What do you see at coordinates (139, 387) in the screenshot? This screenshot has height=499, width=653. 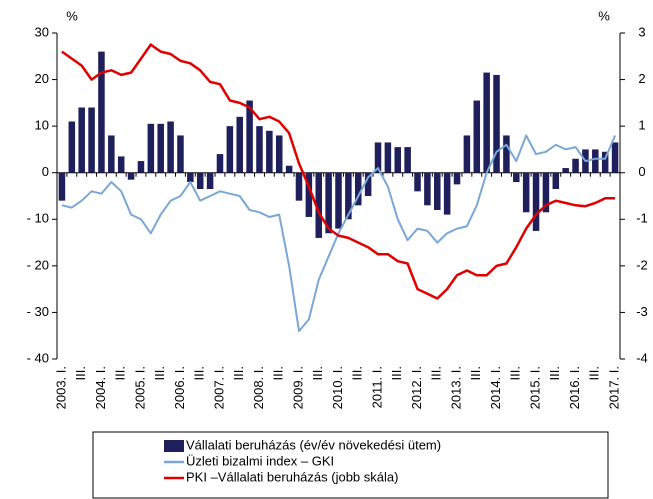 I see `x-tick-label: 2005. I.` at bounding box center [139, 387].